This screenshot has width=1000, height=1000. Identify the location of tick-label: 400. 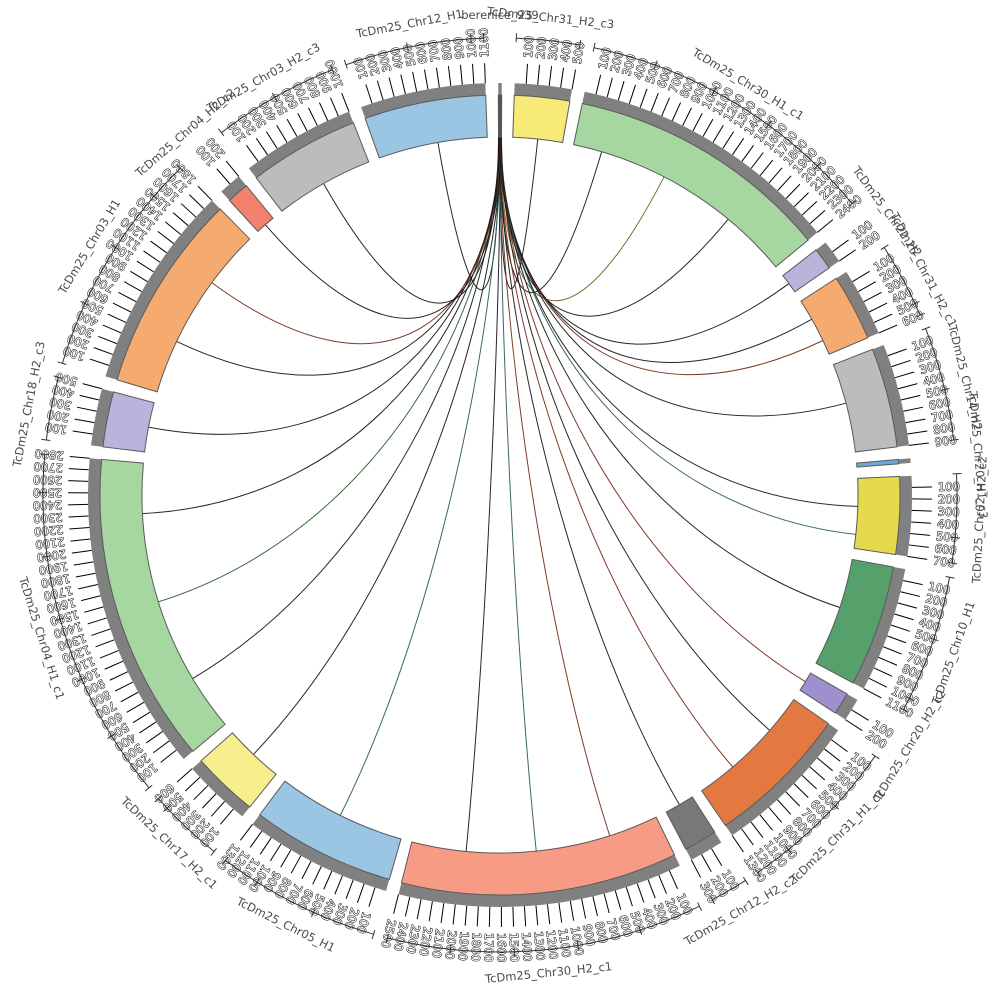
(566, 51).